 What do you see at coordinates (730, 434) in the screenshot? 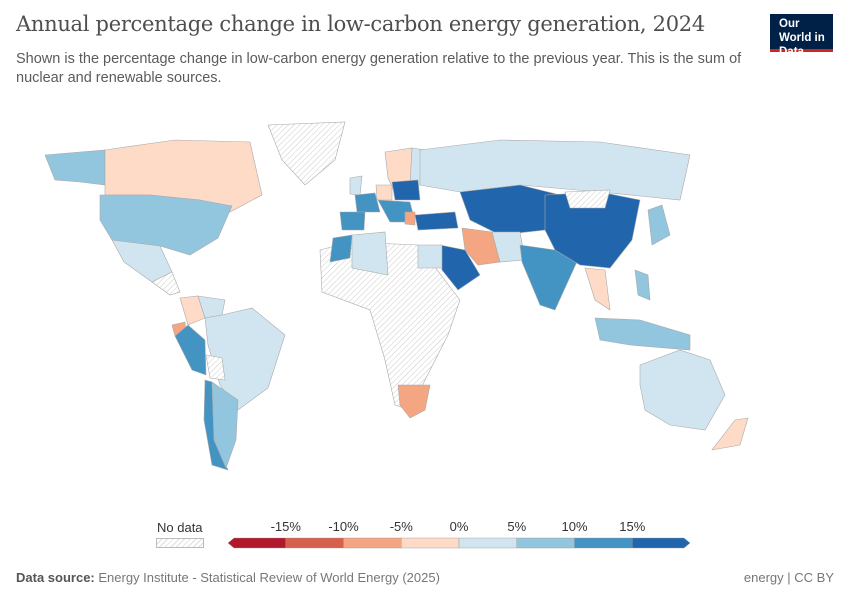
I see `country-new-zealand` at bounding box center [730, 434].